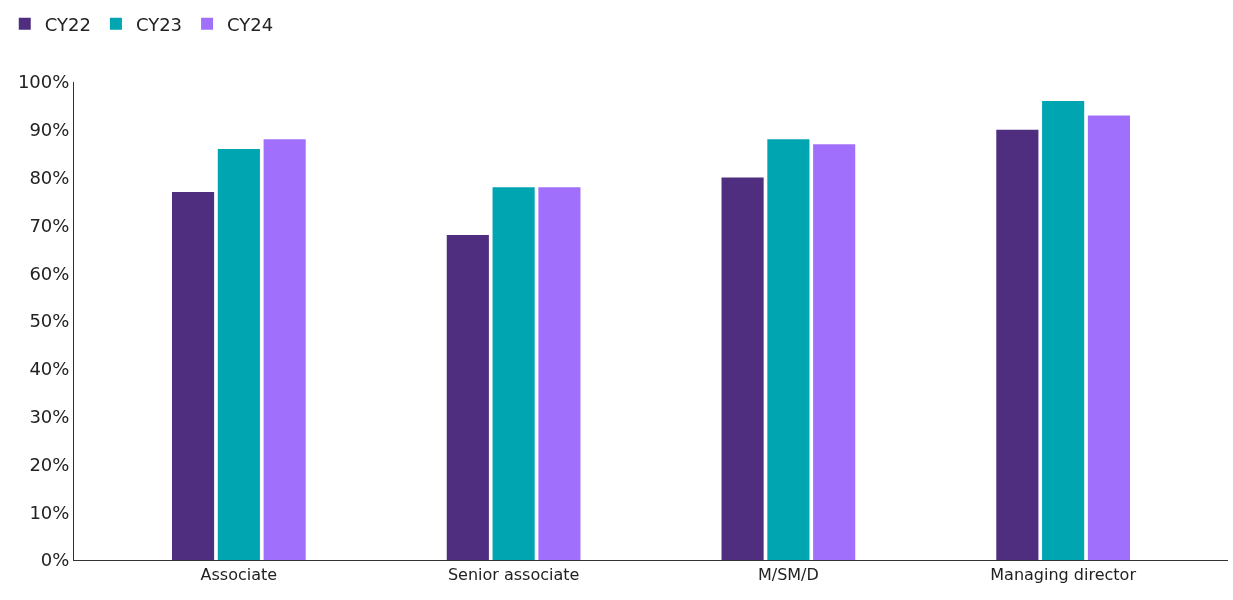 Image resolution: width=1233 pixels, height=600 pixels. What do you see at coordinates (49, 273) in the screenshot?
I see `y-tick-label: 60%` at bounding box center [49, 273].